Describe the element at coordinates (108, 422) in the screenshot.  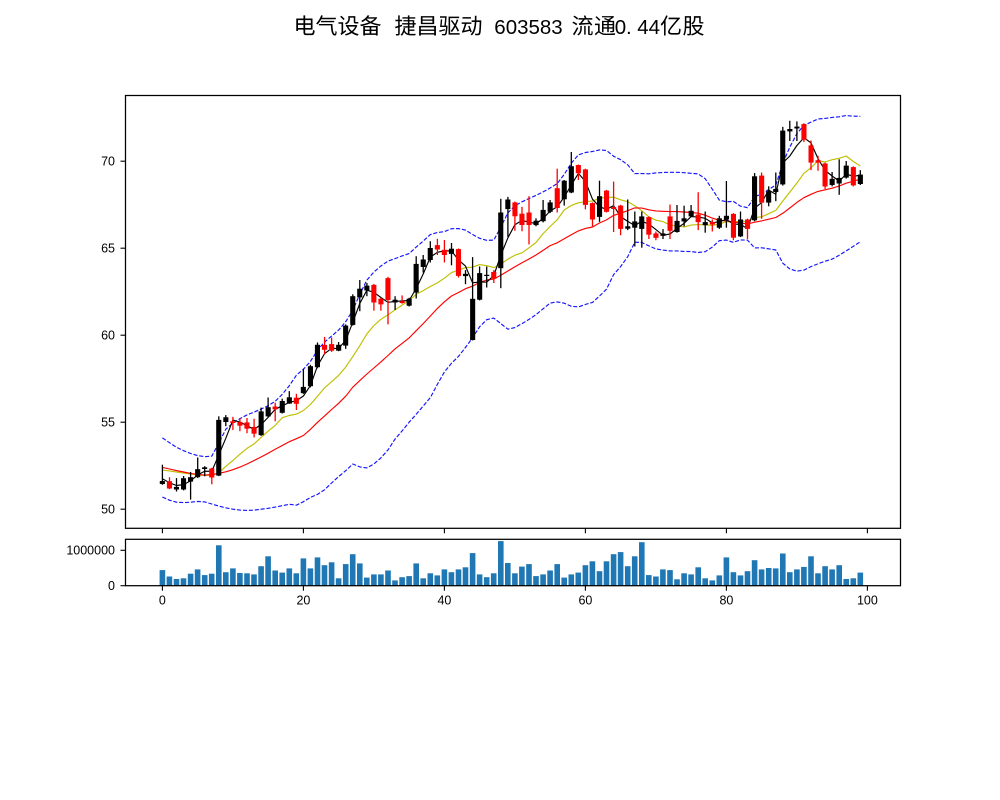
I see `svg-text: 55` at that location.